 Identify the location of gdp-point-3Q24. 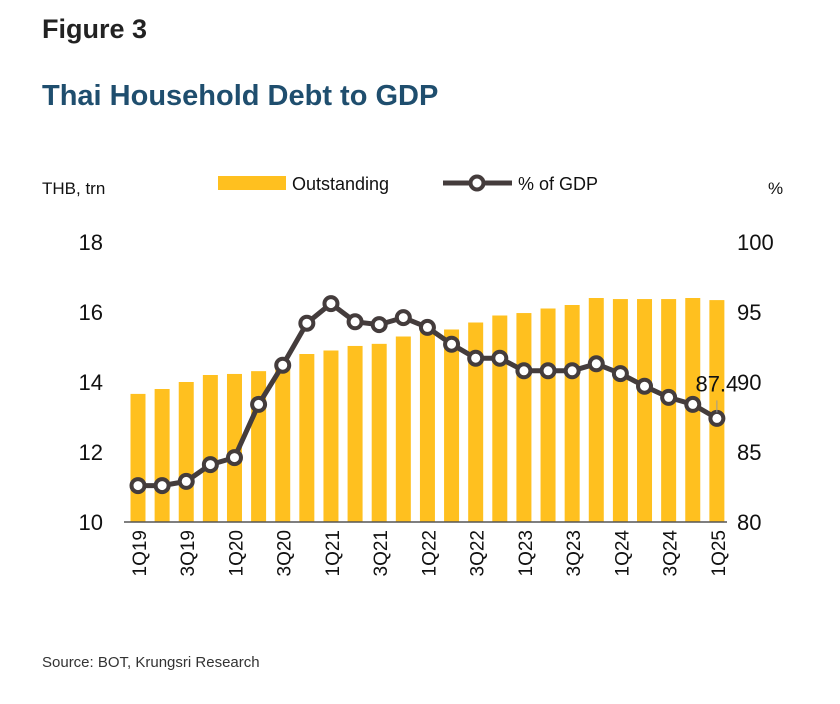
(669, 397).